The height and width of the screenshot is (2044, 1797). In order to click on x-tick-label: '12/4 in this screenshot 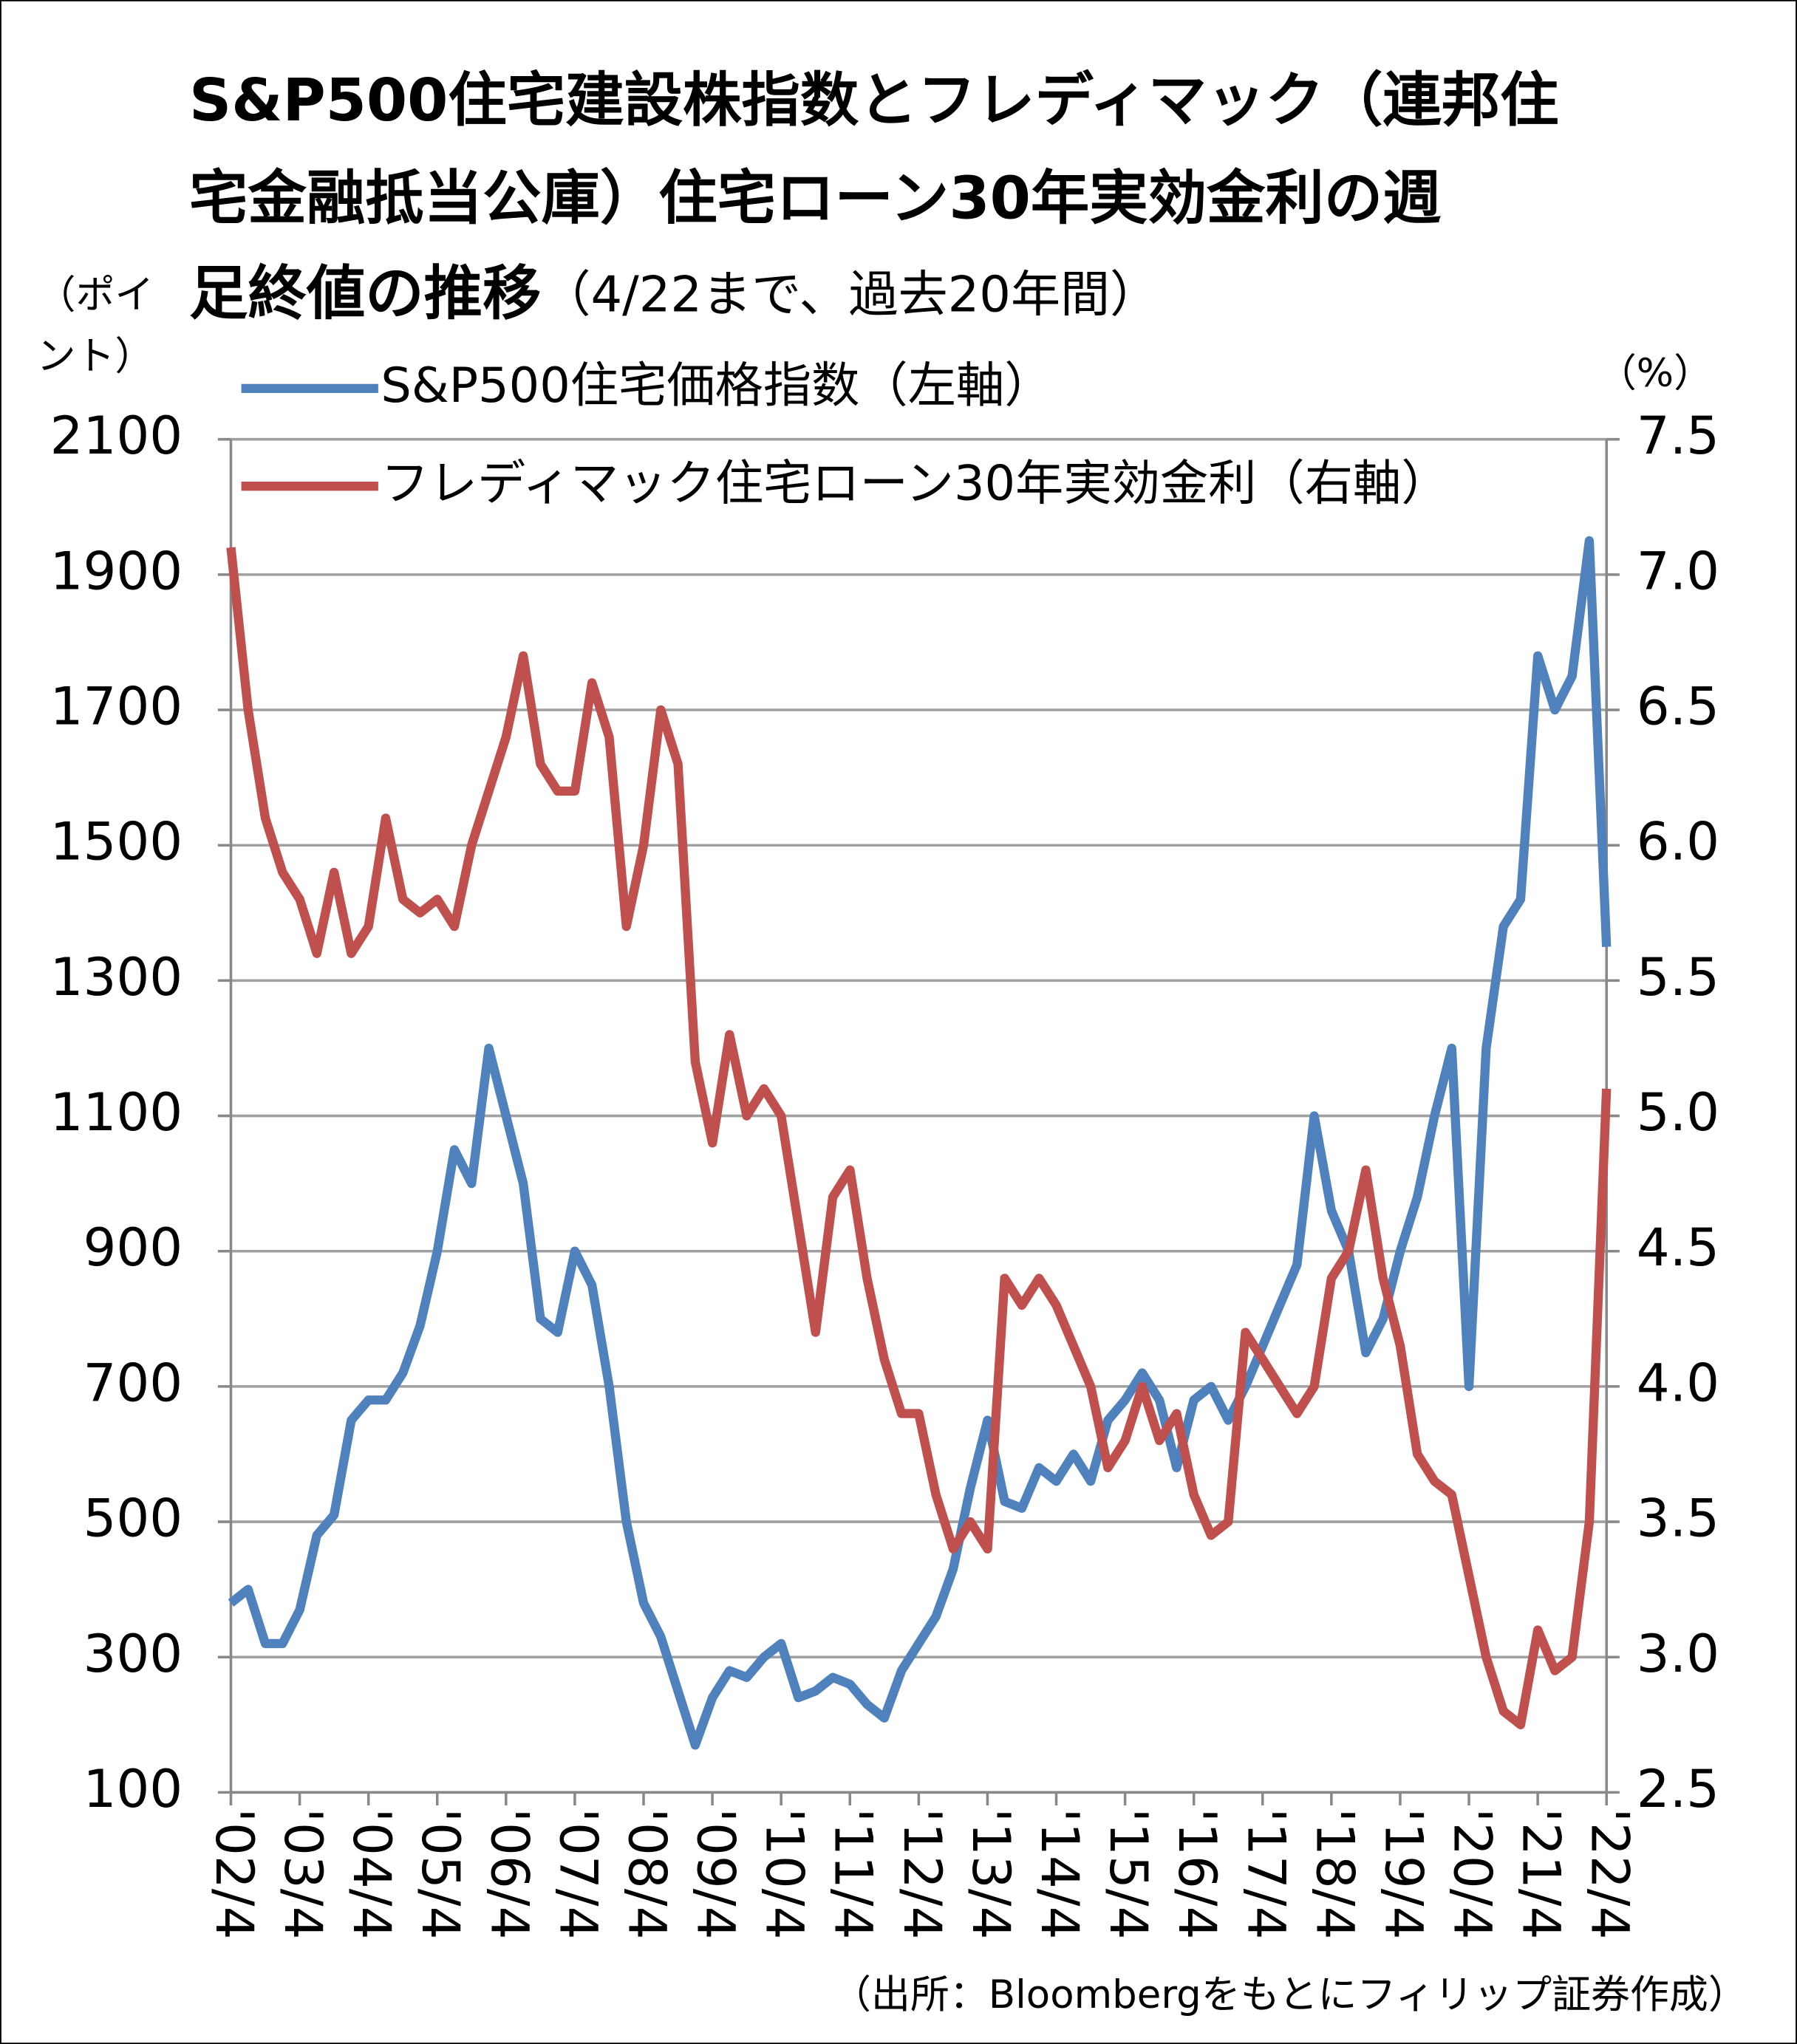, I will do `click(923, 1874)`.